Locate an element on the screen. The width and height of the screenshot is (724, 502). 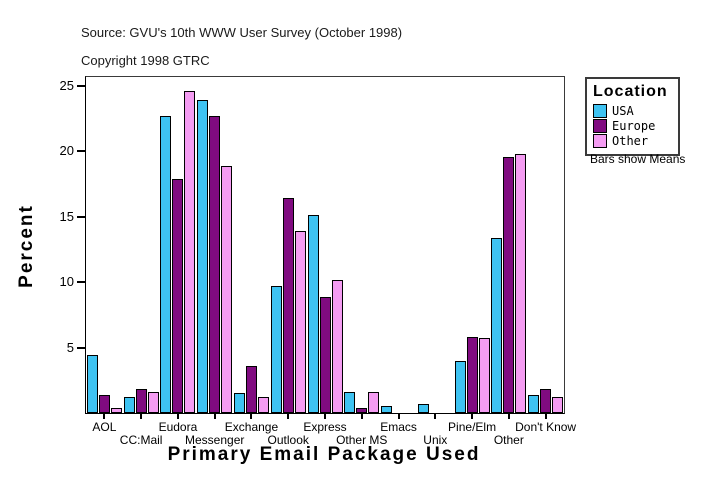
category-label: Unix is located at coordinates (435, 440).